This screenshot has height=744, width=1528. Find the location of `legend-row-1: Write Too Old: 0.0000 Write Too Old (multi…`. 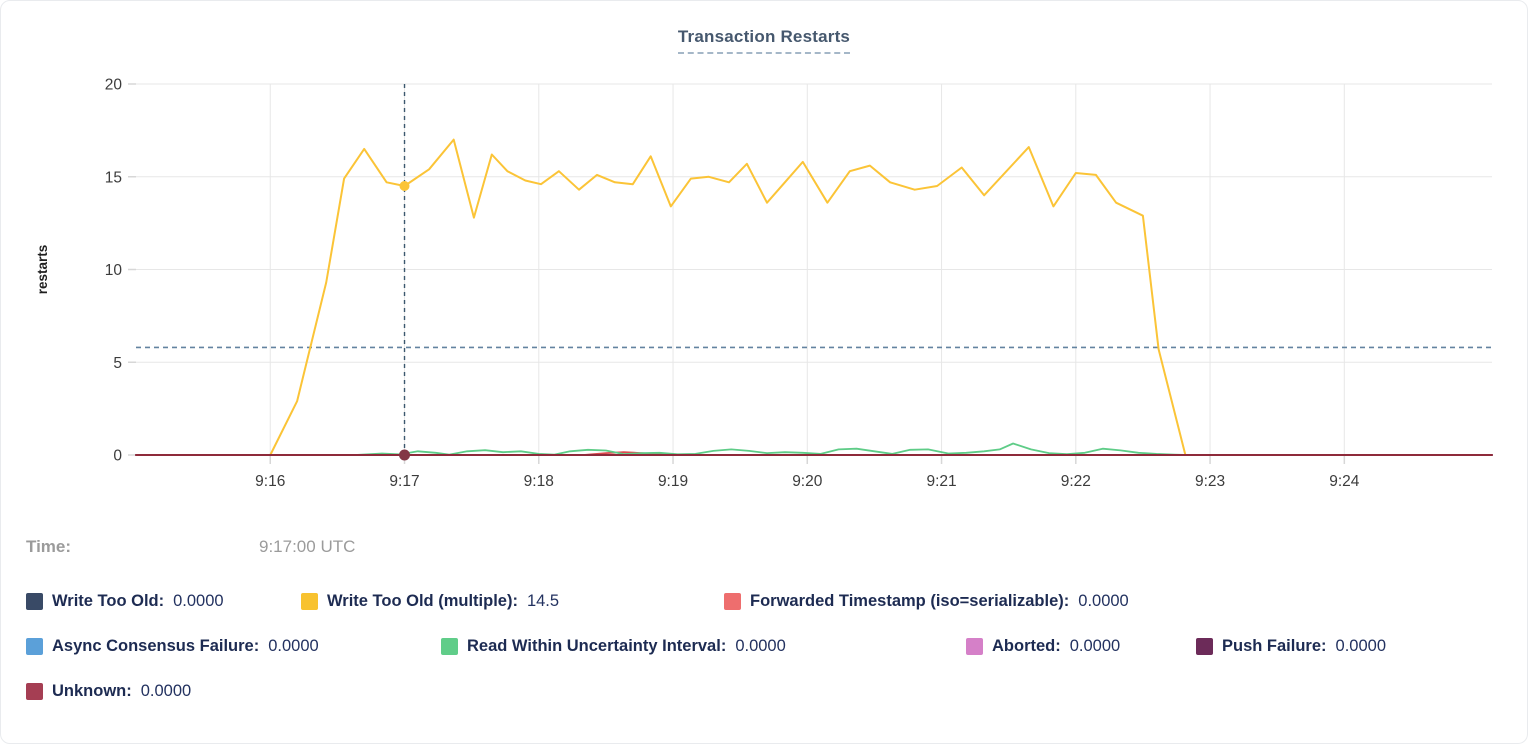

legend-row-1: Write Too Old: 0.0000 Write Too Old (multi… is located at coordinates (577, 601).